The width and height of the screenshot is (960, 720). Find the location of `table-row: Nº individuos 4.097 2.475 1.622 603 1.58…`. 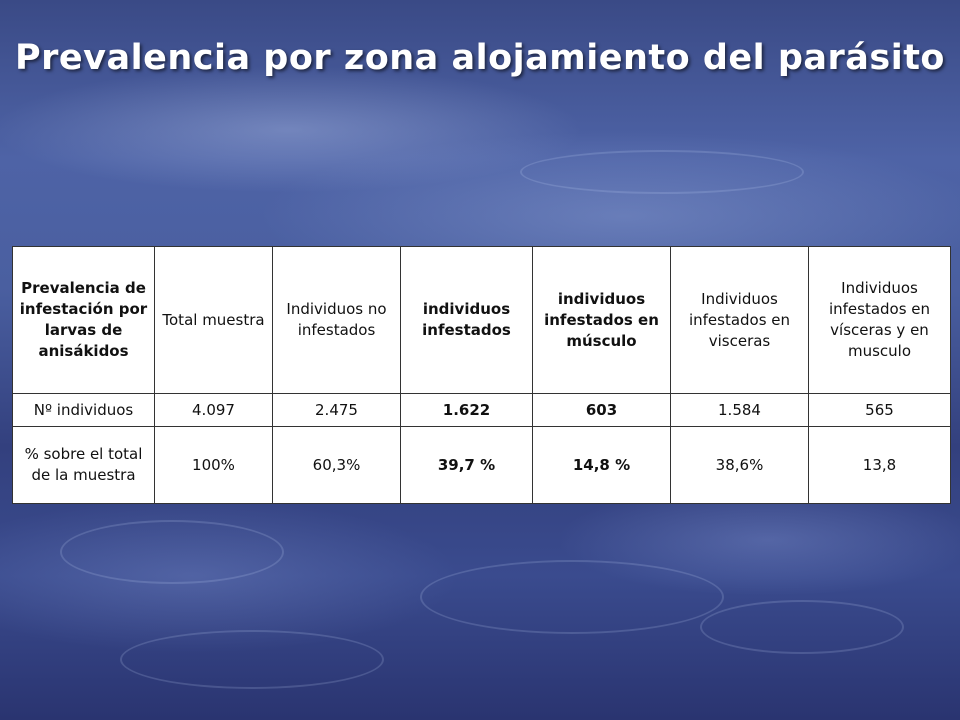

table-row: Nº individuos 4.097 2.475 1.622 603 1.58… is located at coordinates (481, 410).